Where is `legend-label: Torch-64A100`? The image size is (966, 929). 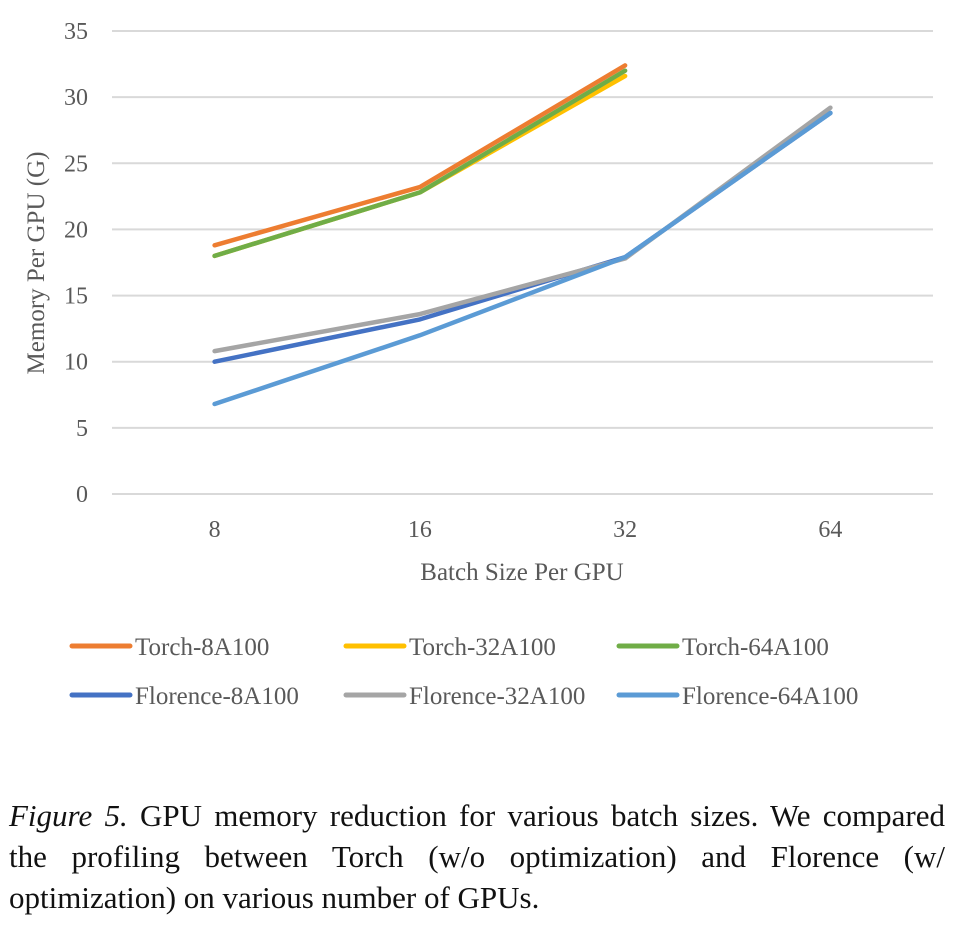 legend-label: Torch-64A100 is located at coordinates (755, 647).